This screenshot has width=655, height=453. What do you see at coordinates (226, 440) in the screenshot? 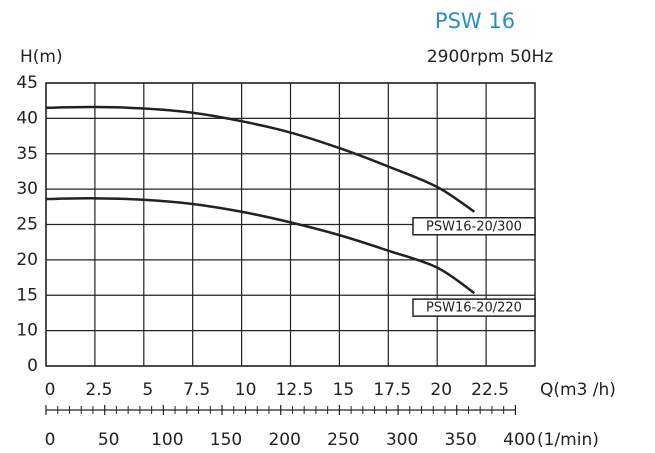
I see `x2-tick-label: 150` at bounding box center [226, 440].